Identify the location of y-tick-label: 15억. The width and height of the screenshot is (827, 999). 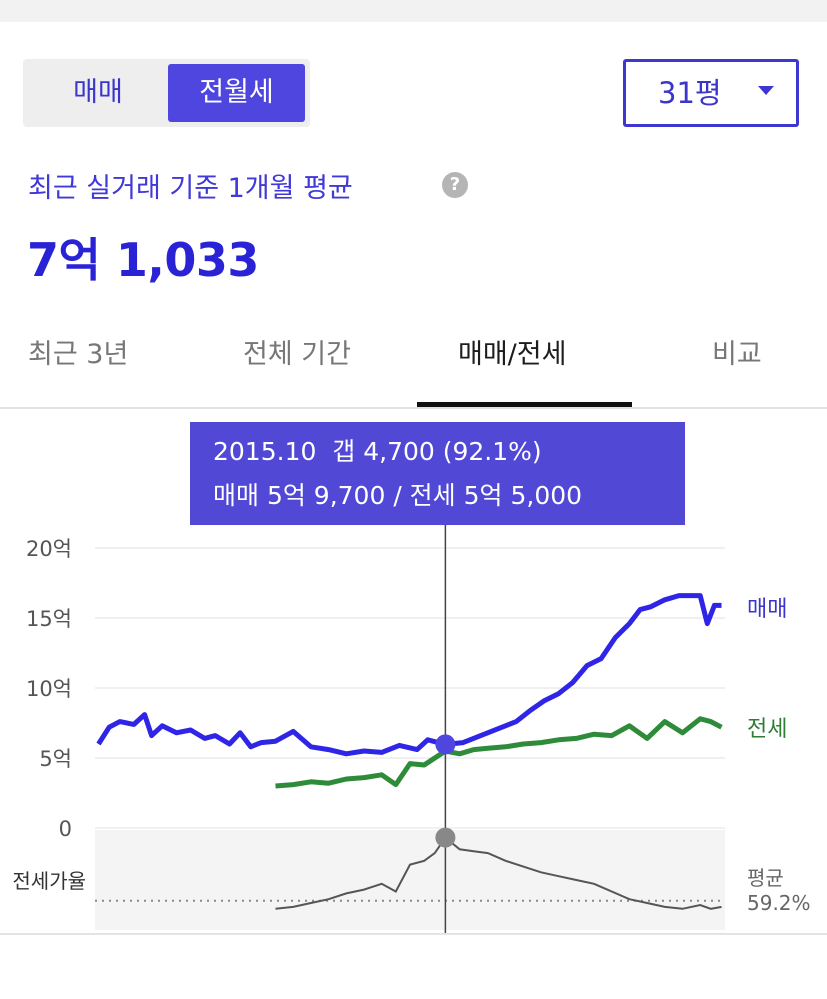
(49, 619).